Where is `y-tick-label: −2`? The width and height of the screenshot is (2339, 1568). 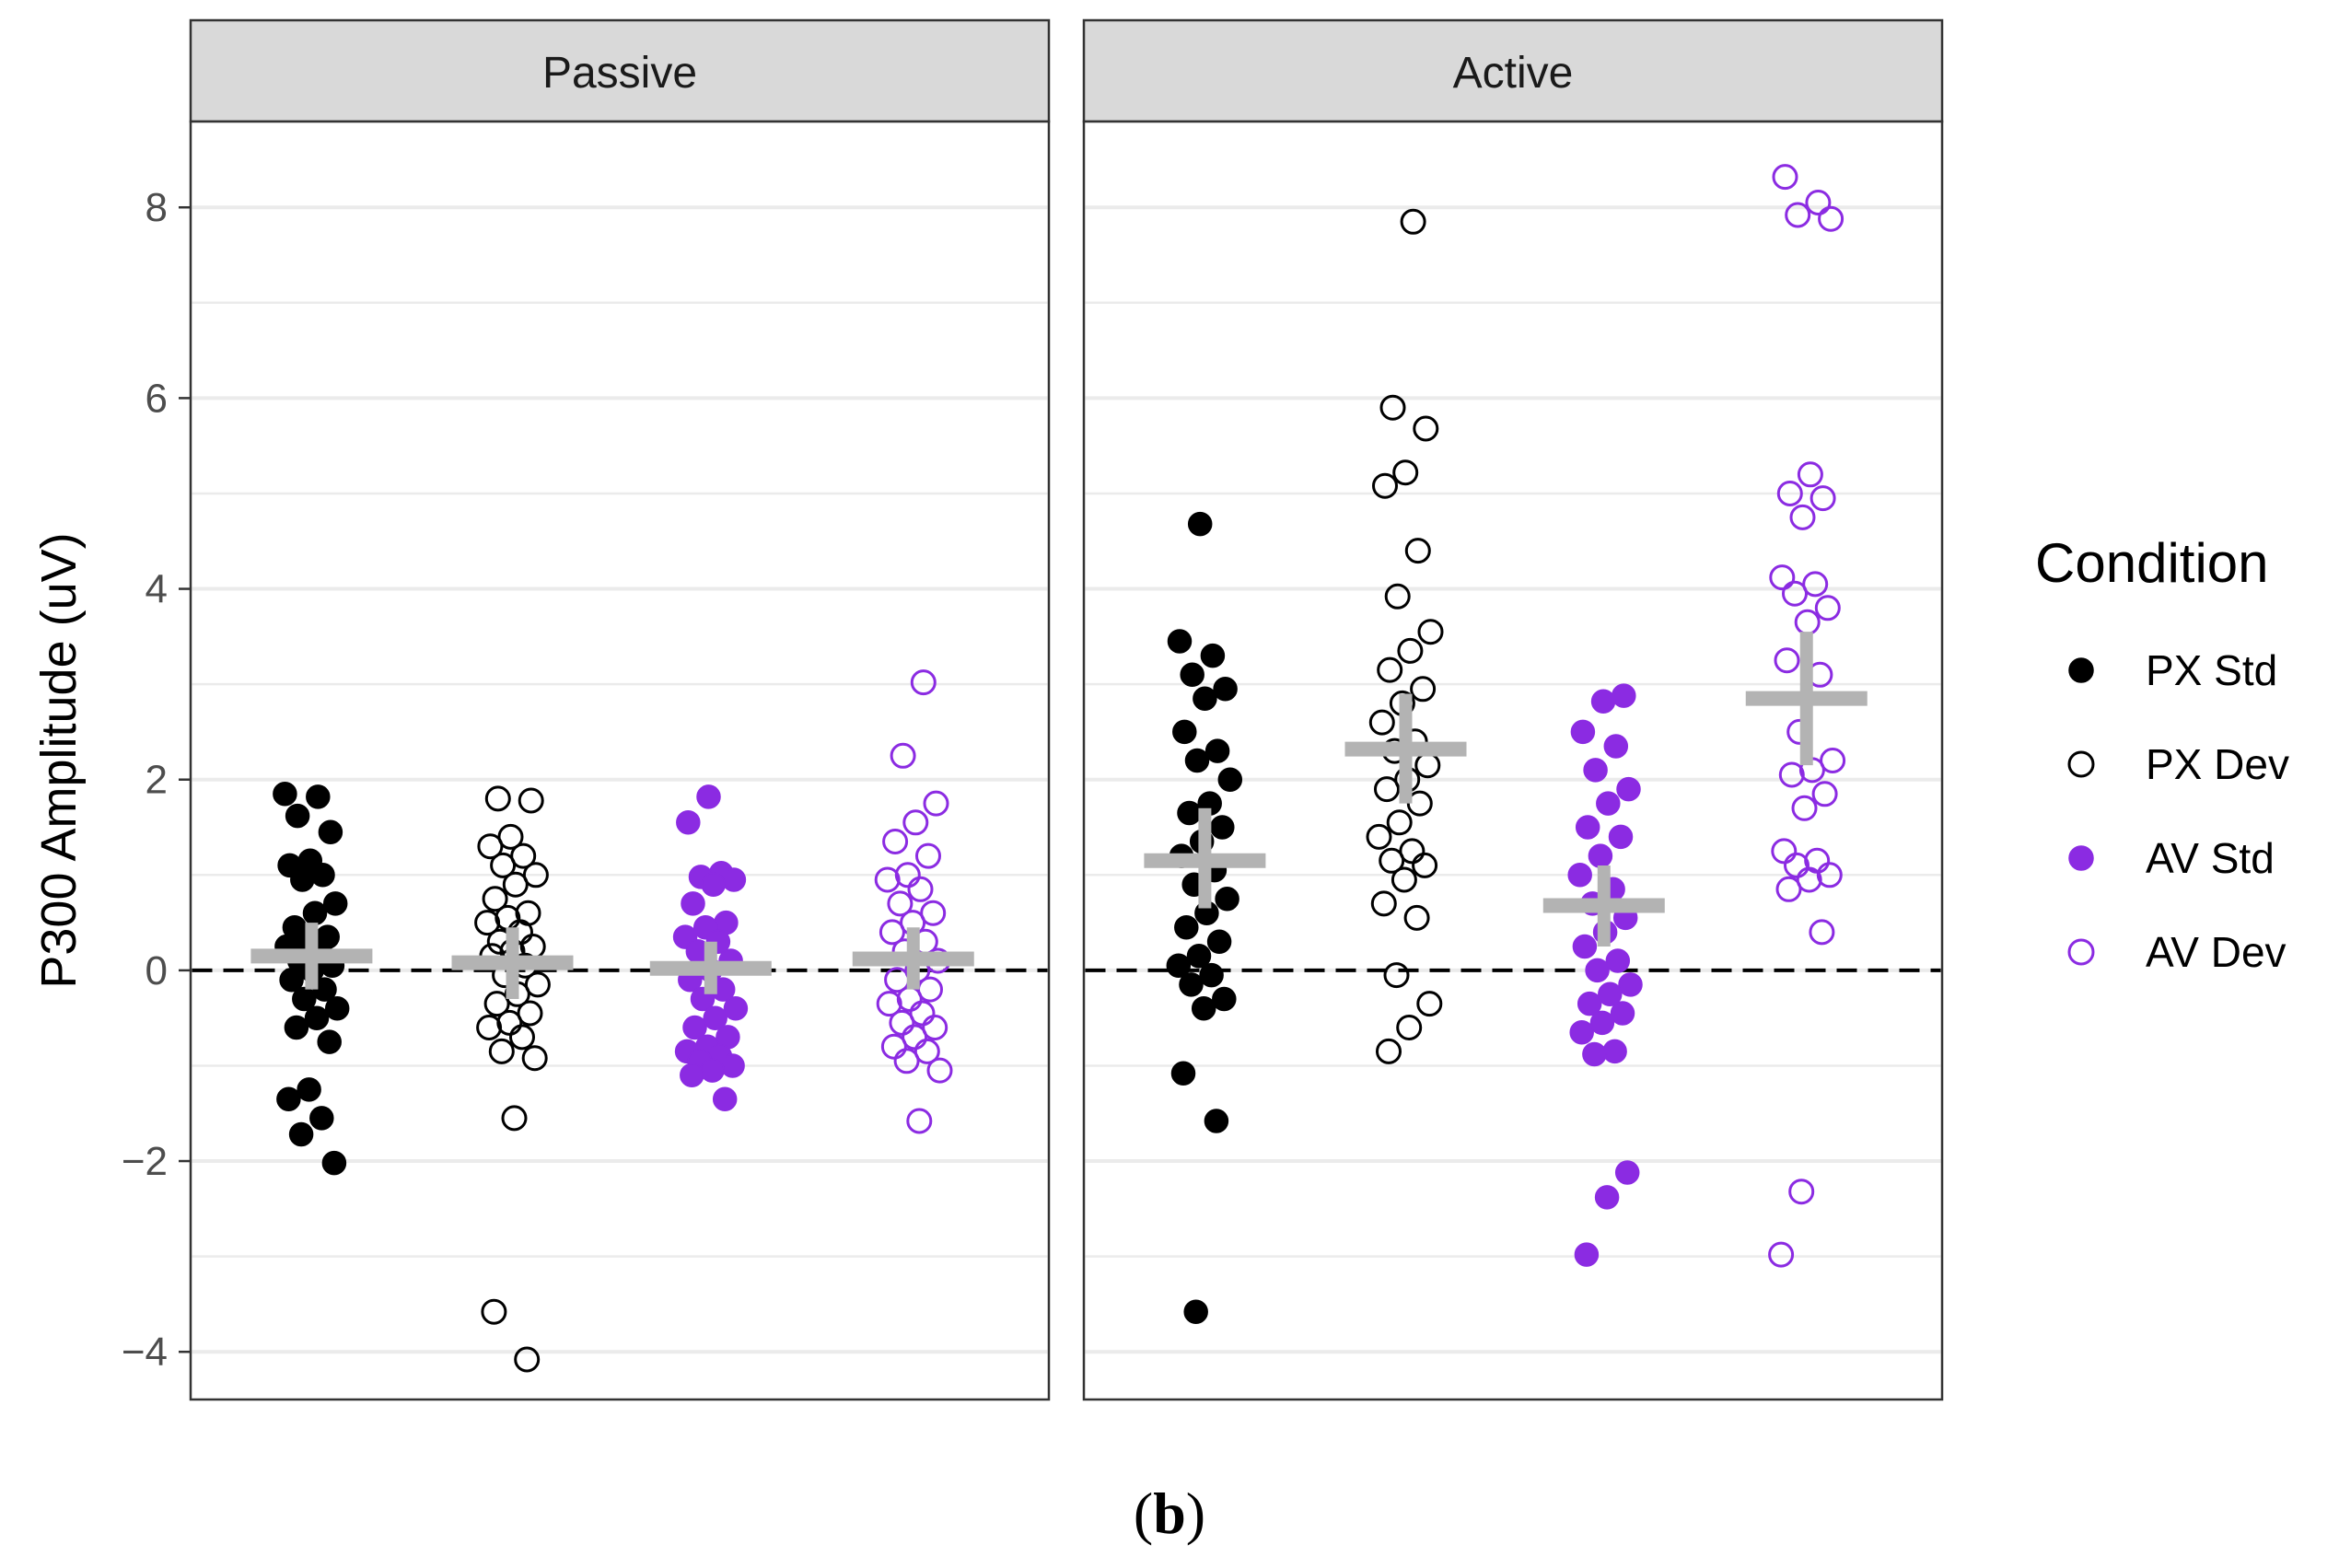 y-tick-label: −2 is located at coordinates (145, 1161).